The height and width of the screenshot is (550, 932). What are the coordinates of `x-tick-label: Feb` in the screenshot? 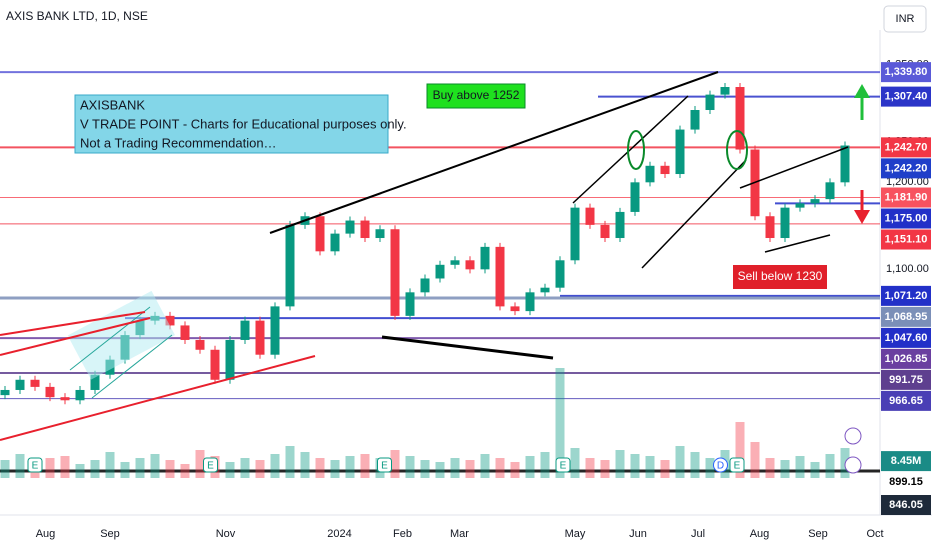 It's located at (402, 534).